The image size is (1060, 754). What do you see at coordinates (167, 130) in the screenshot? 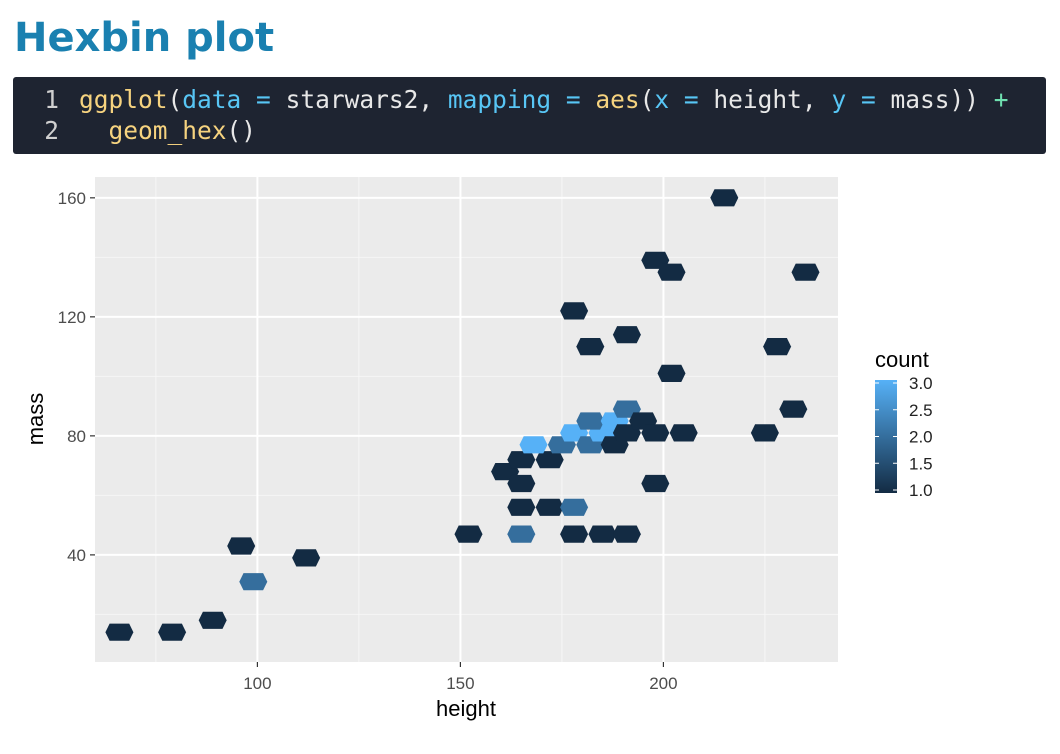
I see `code-token: geom_hex` at bounding box center [167, 130].